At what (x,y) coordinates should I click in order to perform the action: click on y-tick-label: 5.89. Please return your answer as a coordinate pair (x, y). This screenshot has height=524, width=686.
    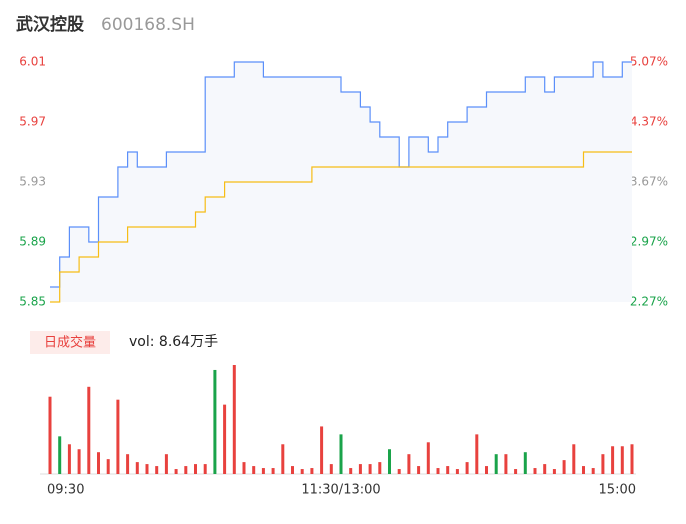
    Looking at the image, I should click on (32, 242).